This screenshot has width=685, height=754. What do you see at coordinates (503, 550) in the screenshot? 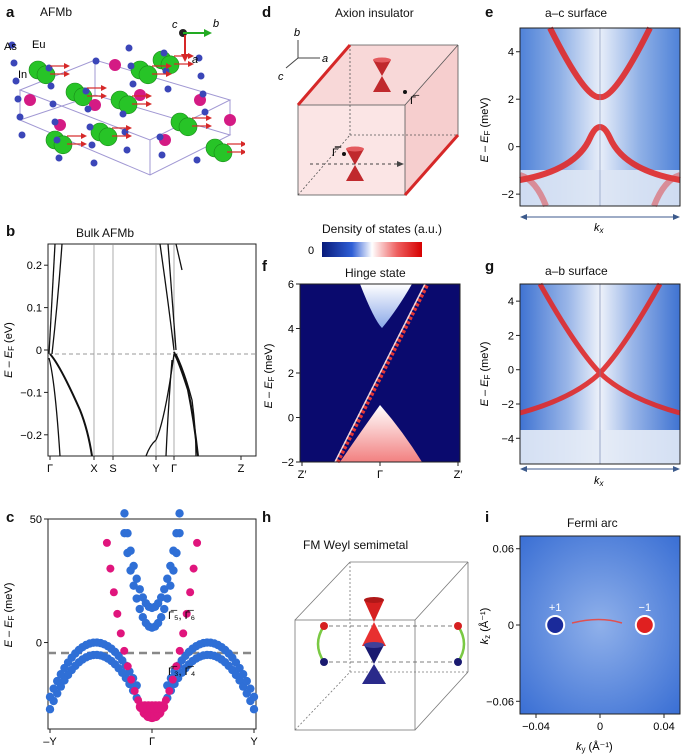
I see `i-ytick-label: 0.06` at bounding box center [503, 550].